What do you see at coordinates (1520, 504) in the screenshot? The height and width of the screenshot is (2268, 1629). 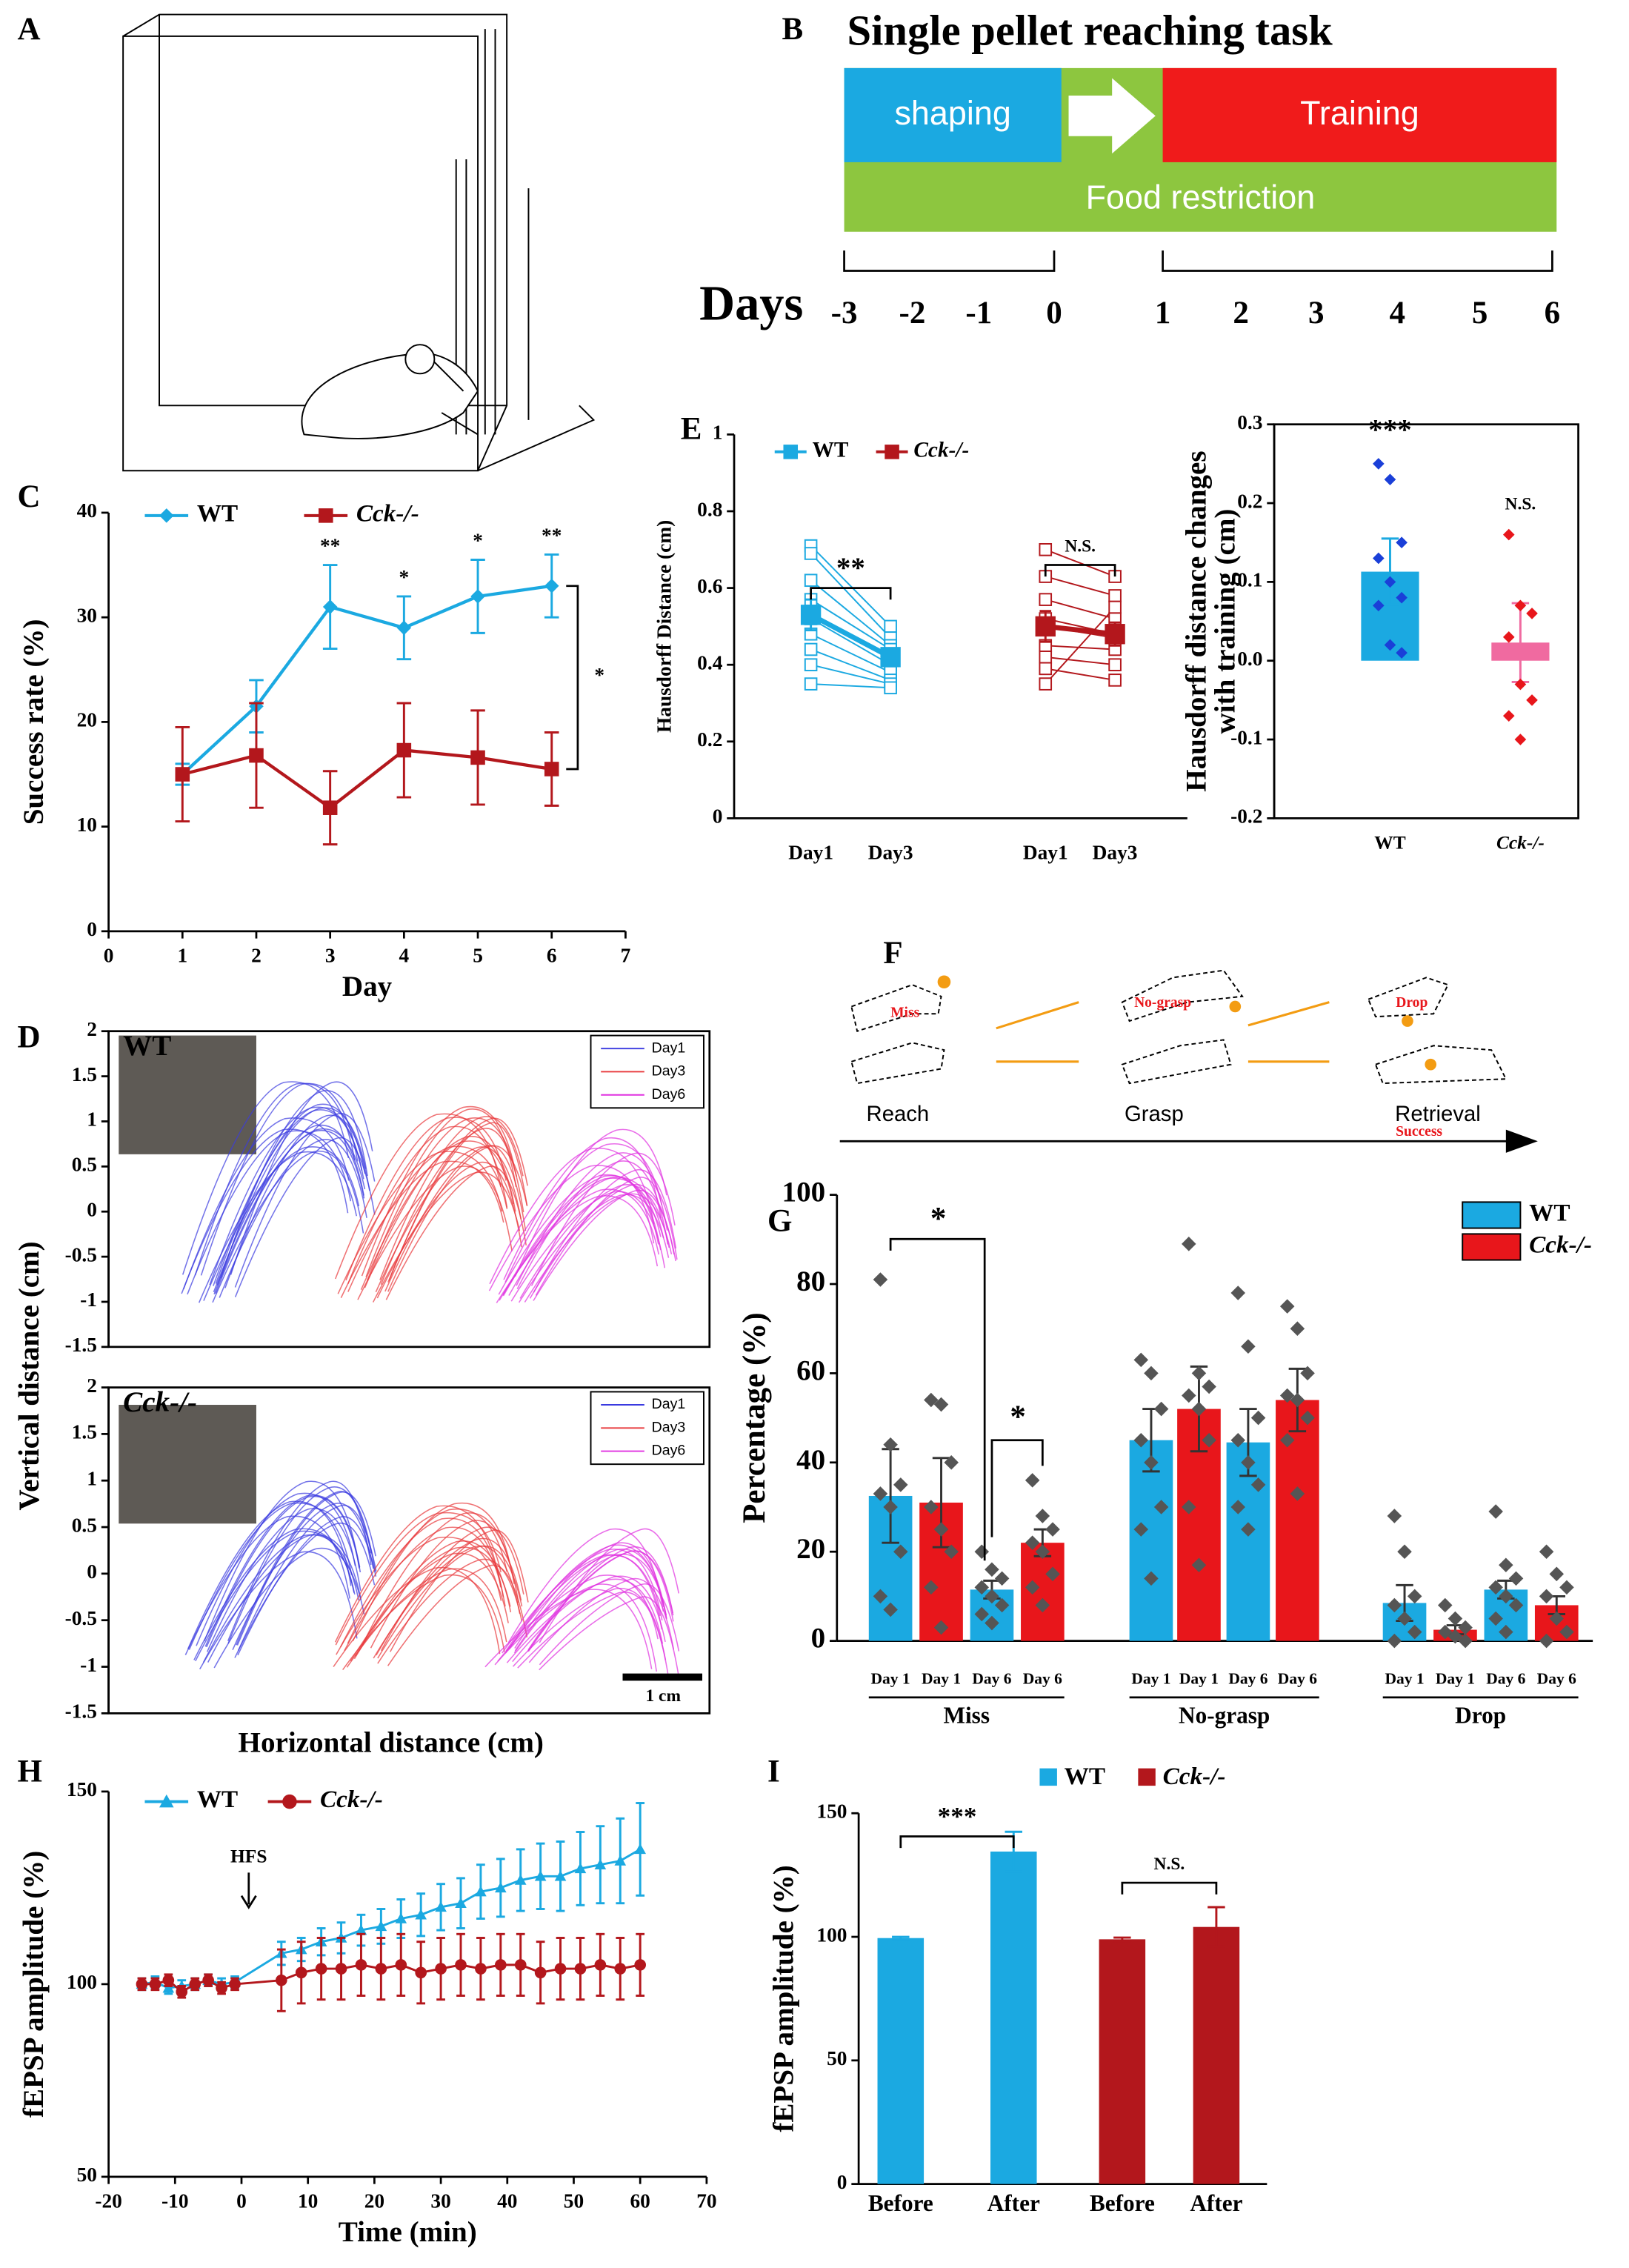 I see `significance: N.S.` at bounding box center [1520, 504].